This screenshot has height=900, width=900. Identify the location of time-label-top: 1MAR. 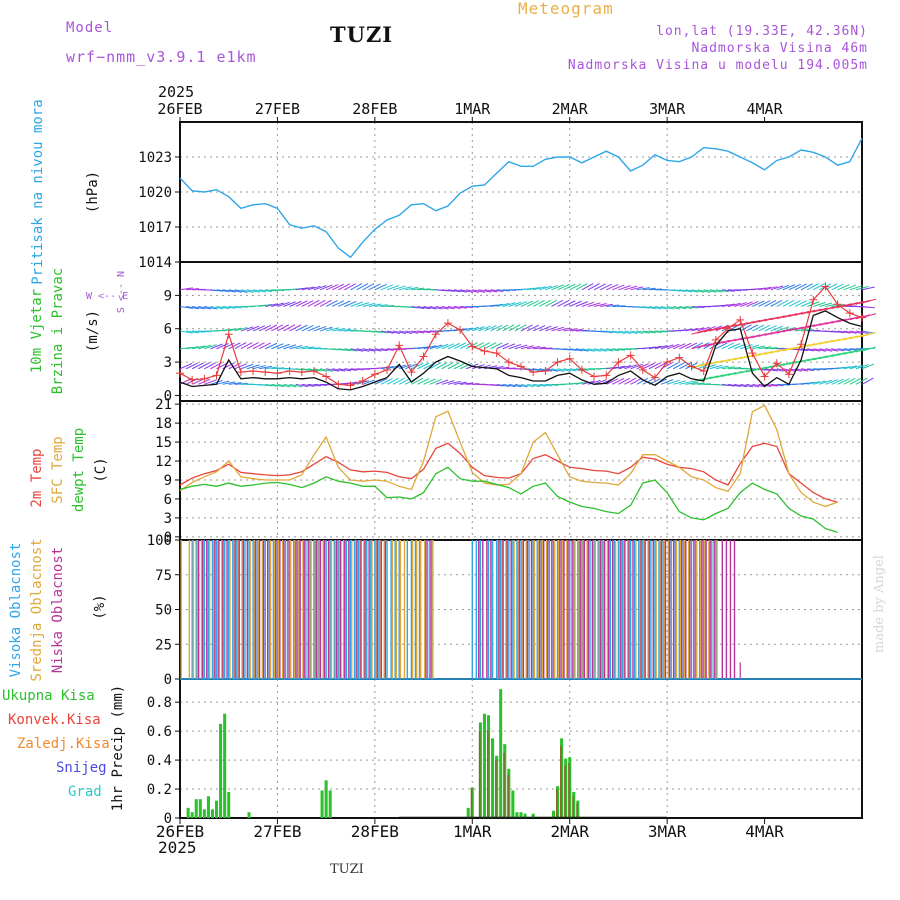
(472, 109).